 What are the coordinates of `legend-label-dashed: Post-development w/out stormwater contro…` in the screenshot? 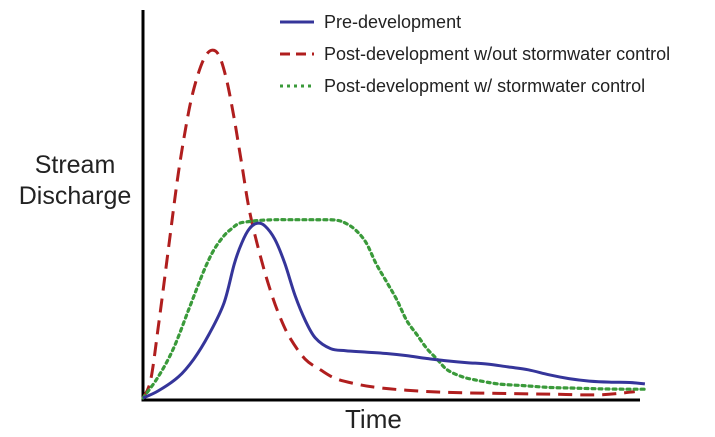 It's located at (497, 54).